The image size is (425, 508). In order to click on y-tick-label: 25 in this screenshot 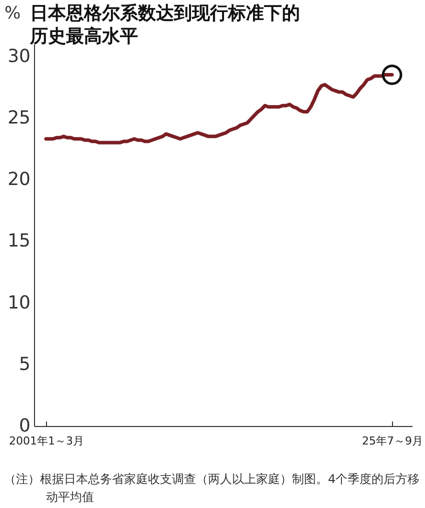, I will do `click(19, 117)`.